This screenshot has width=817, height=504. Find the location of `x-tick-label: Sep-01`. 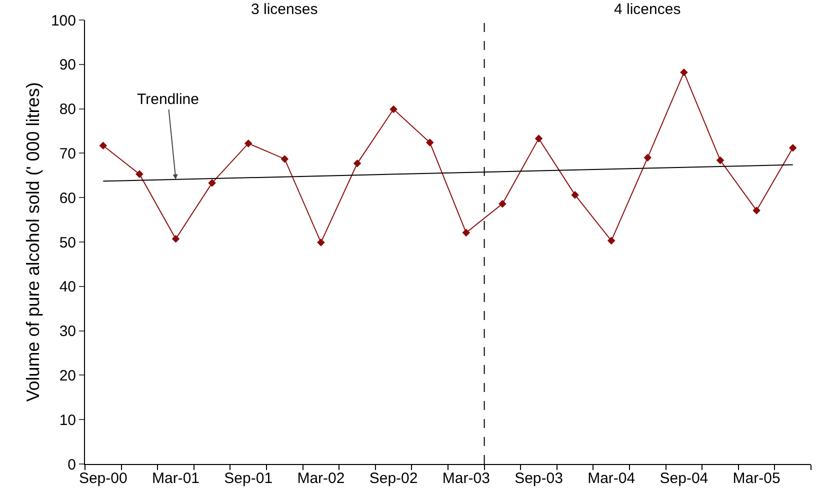

x-tick-label: Sep-01 is located at coordinates (248, 478).